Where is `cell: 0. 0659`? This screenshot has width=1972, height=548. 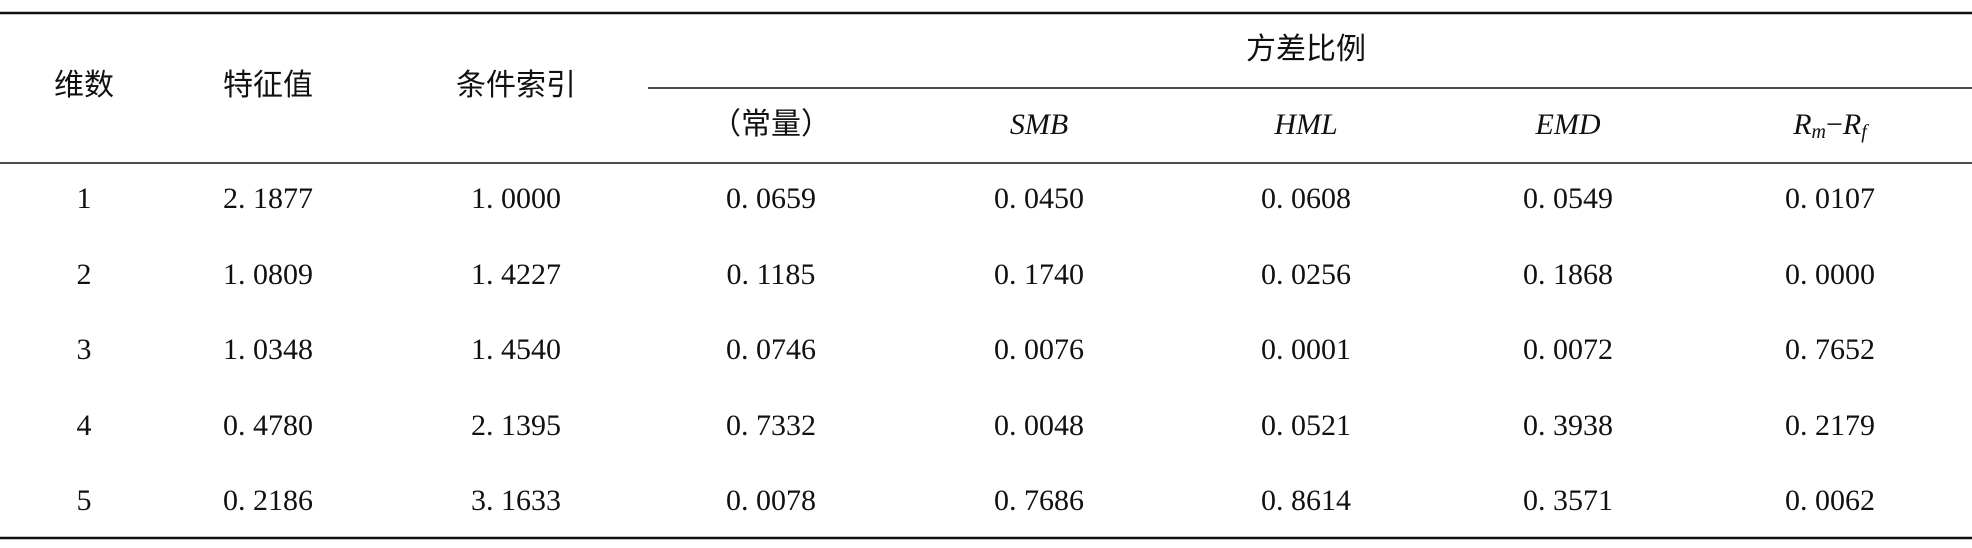 cell: 0. 0659 is located at coordinates (771, 198).